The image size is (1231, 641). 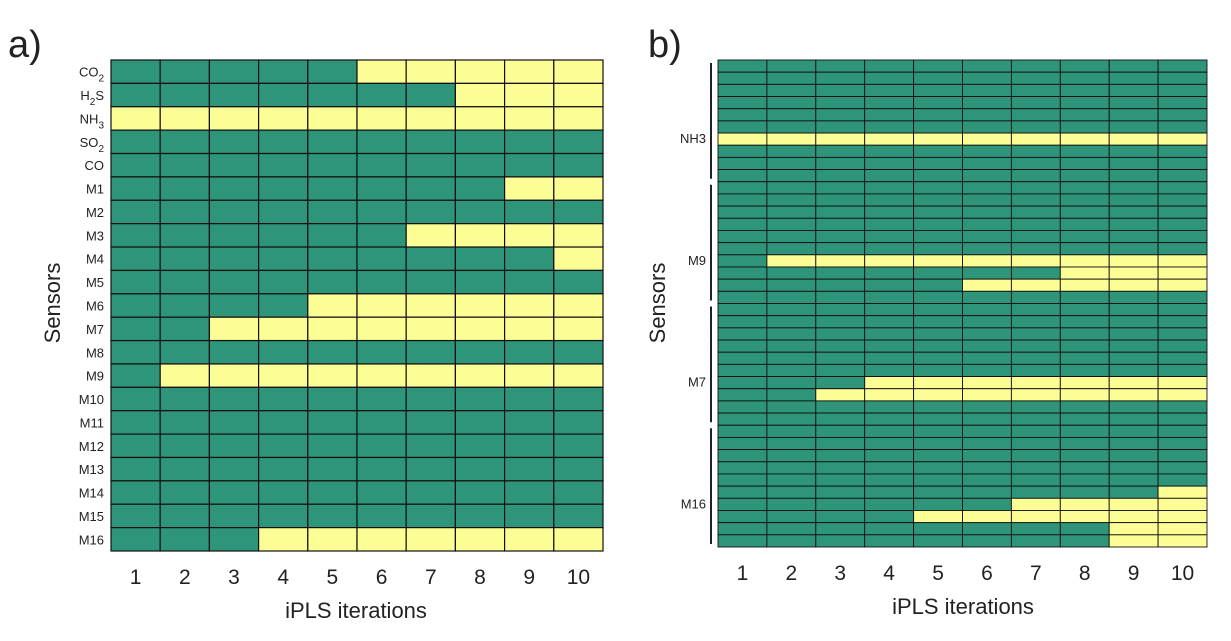 What do you see at coordinates (431, 142) in the screenshot?
I see `cell-a-r3-c6` at bounding box center [431, 142].